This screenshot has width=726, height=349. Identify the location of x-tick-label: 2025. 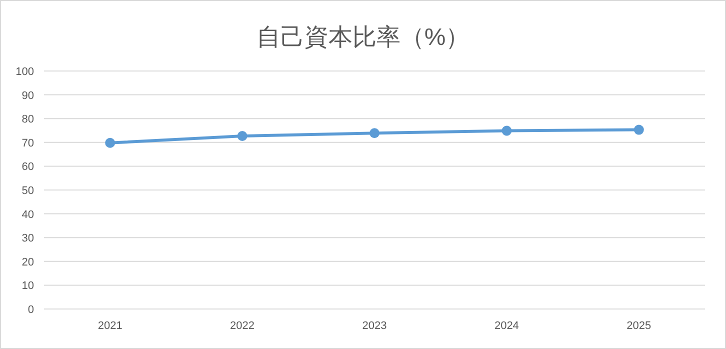
(639, 326).